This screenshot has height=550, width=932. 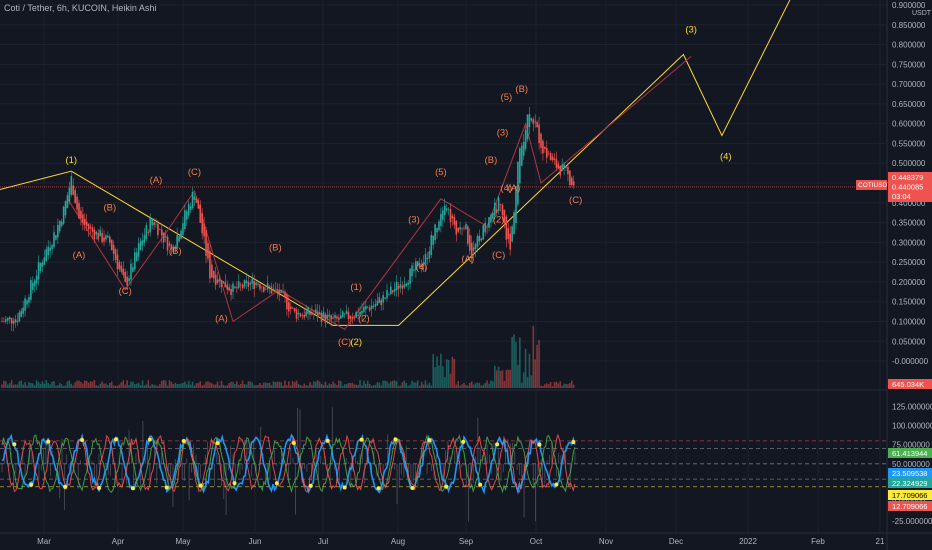 I want to click on osc-badge-value: 12.709066, so click(x=909, y=506).